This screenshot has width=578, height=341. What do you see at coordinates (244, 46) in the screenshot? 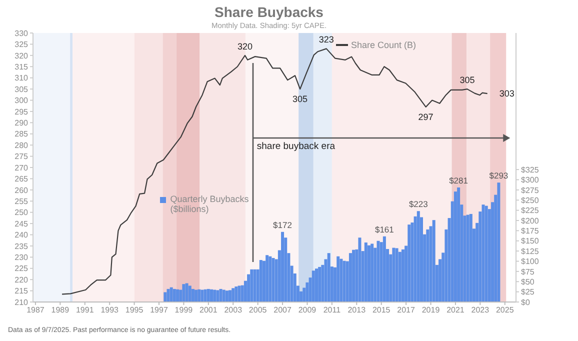
I see `data-label: 320` at bounding box center [244, 46].